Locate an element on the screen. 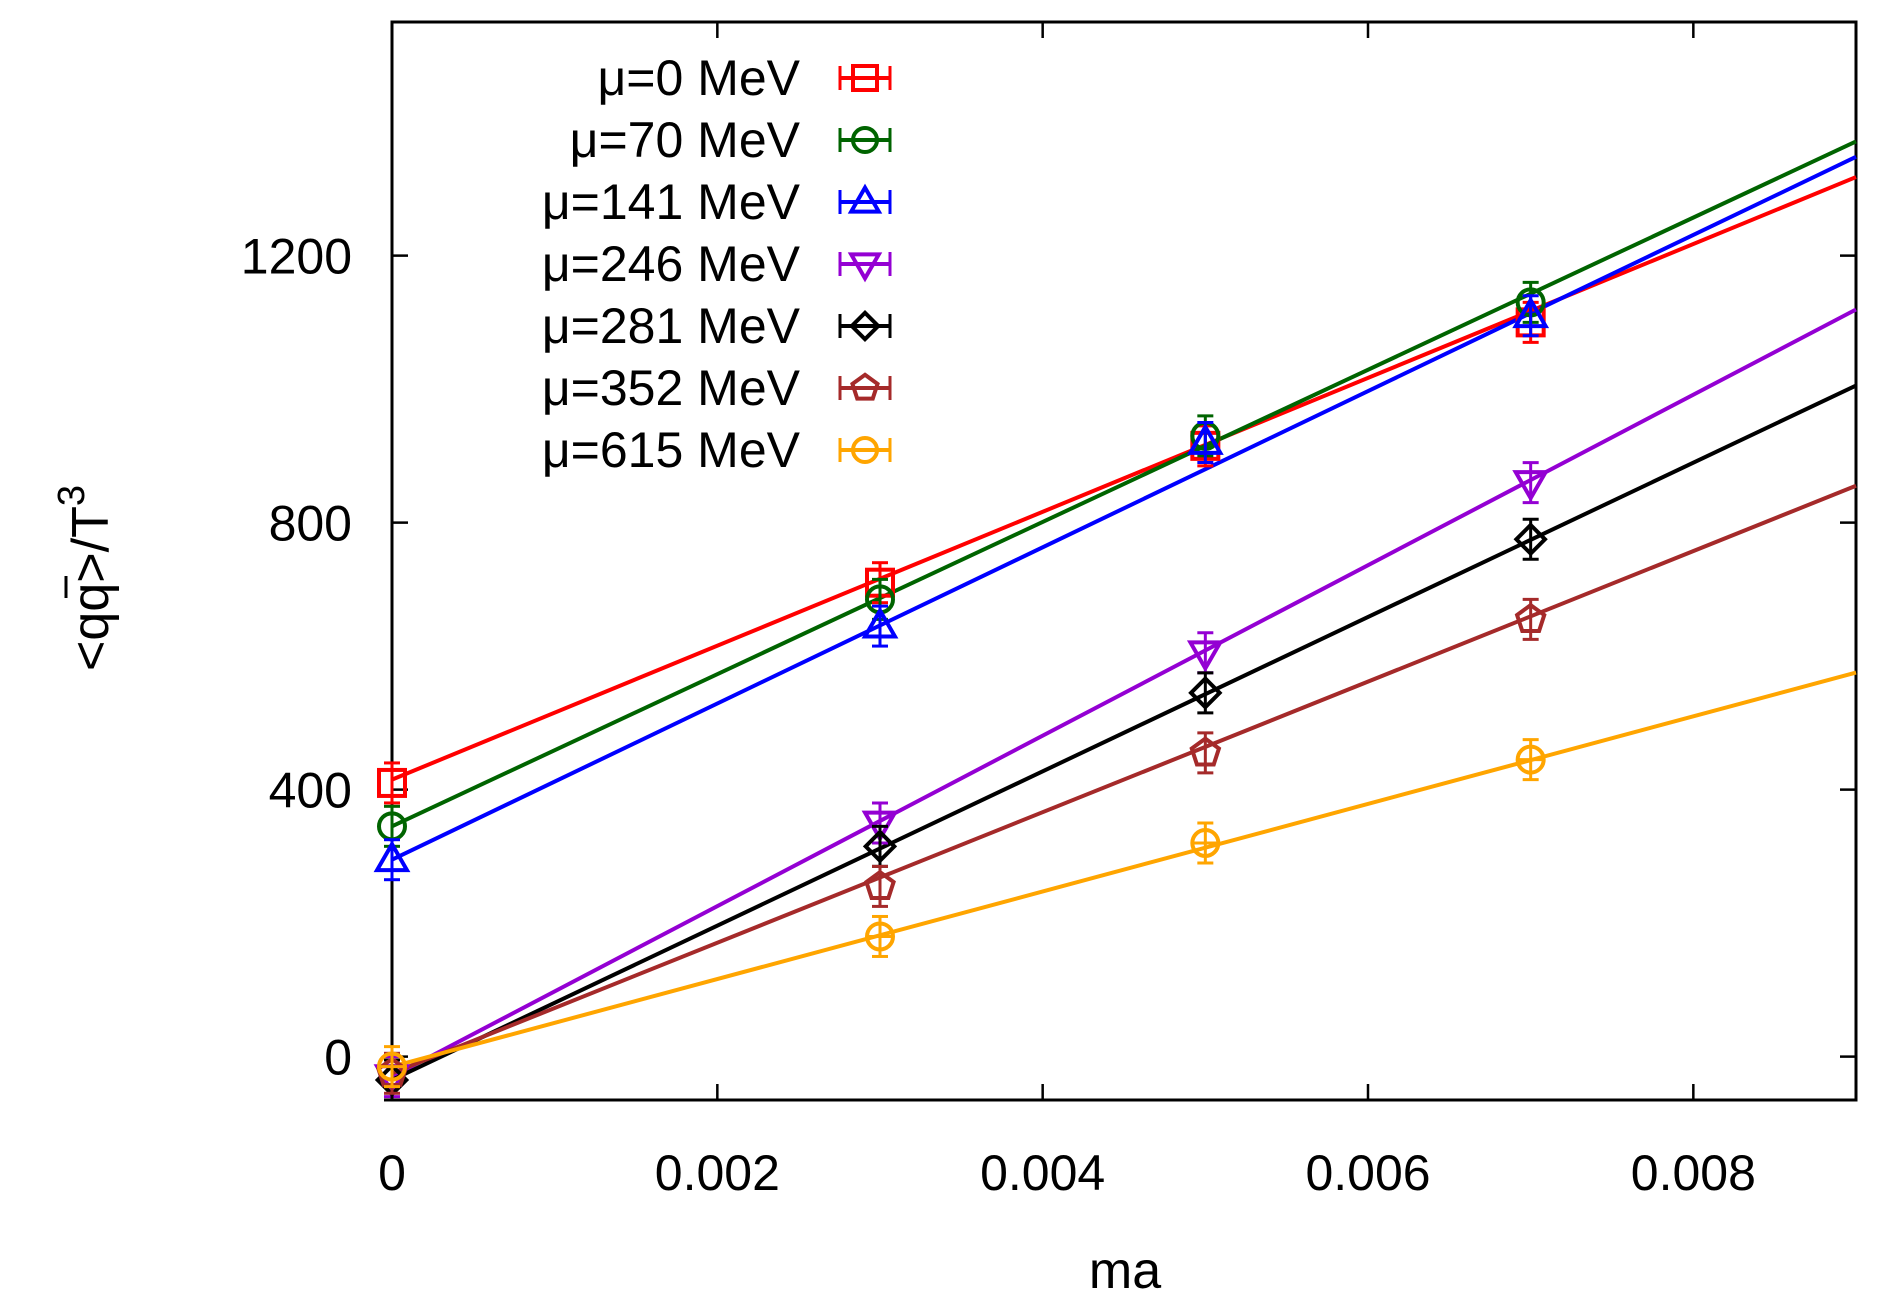 The width and height of the screenshot is (1881, 1313). svg-text: <qq>/T3 is located at coordinates (85, 578).